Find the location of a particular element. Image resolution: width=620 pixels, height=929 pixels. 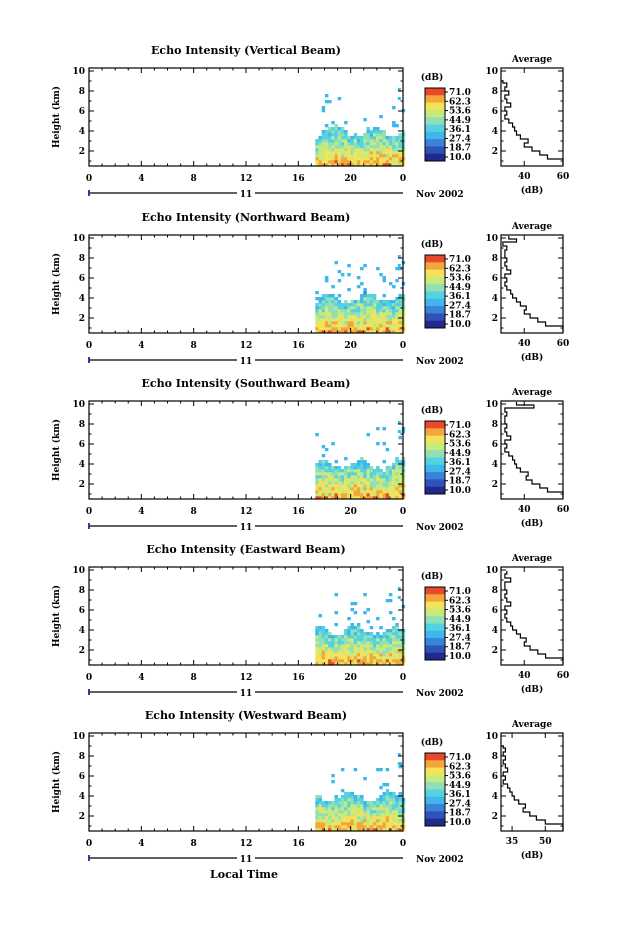

profile-y-tick-label: 2 is located at coordinates (495, 651).